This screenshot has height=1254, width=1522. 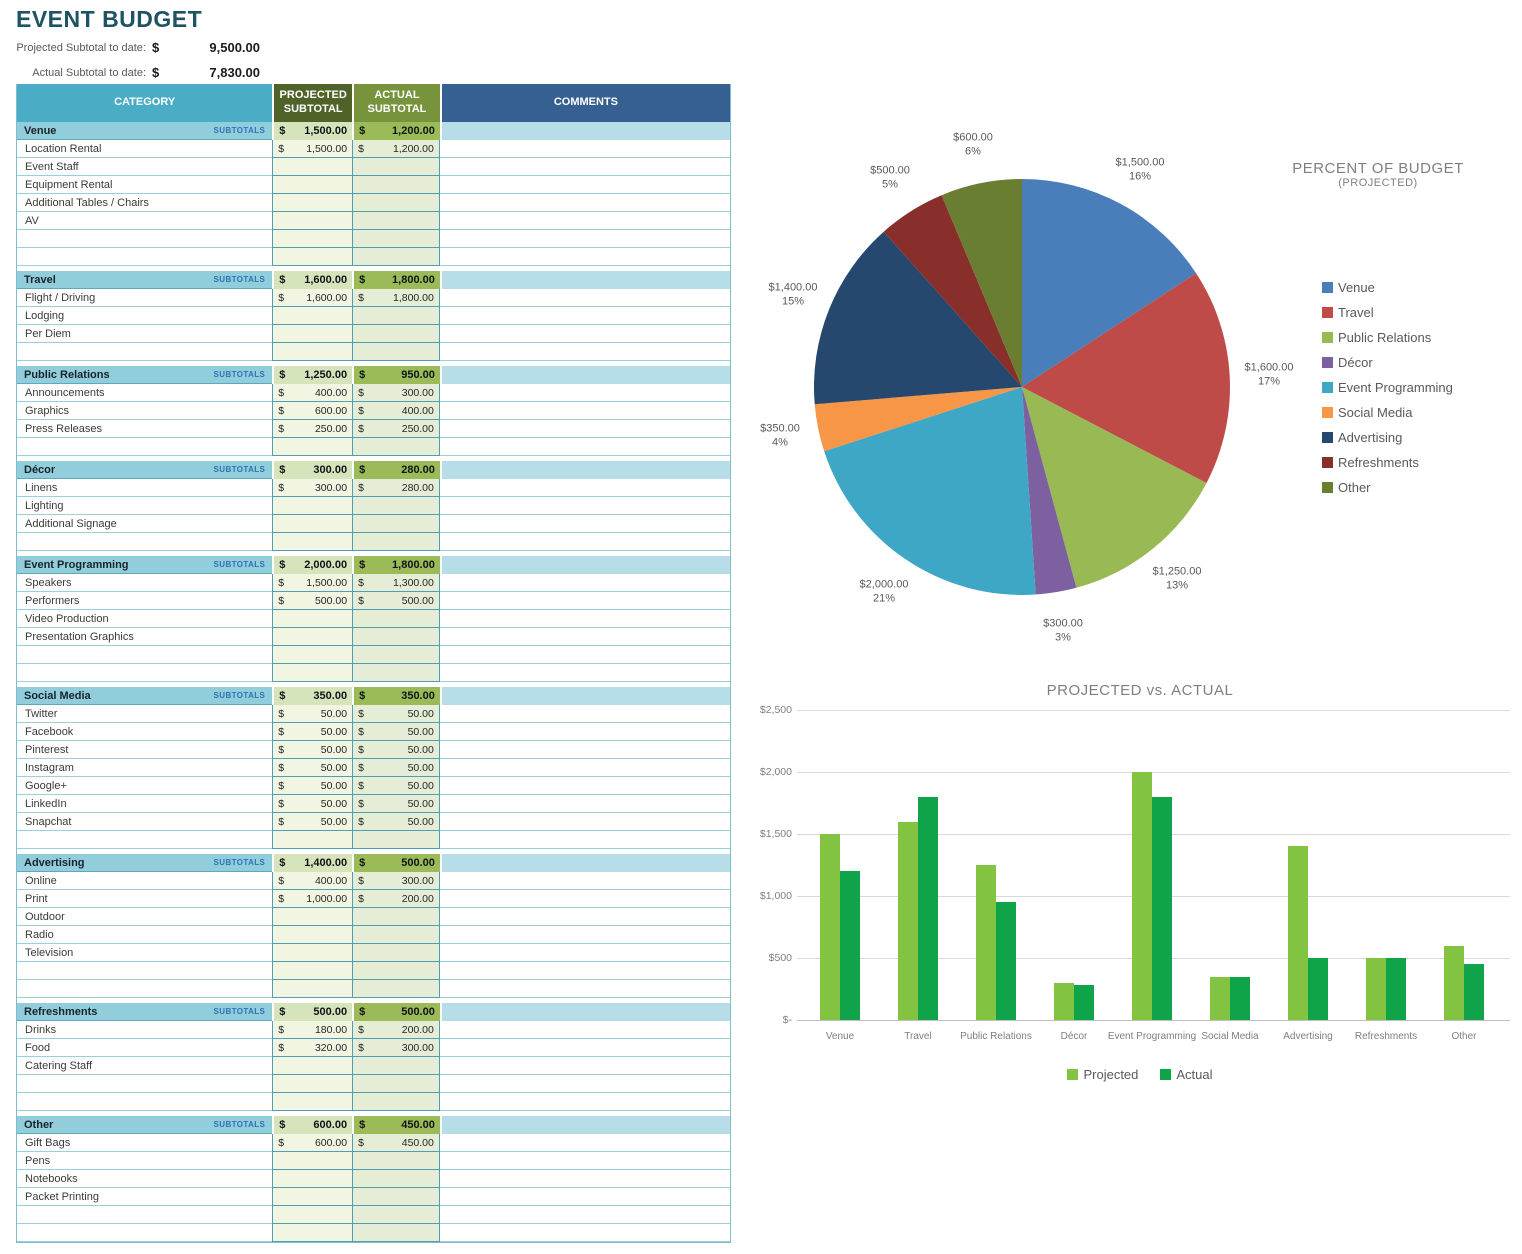 What do you see at coordinates (312, 1143) in the screenshot?
I see `projected-amount-cell: $600.00` at bounding box center [312, 1143].